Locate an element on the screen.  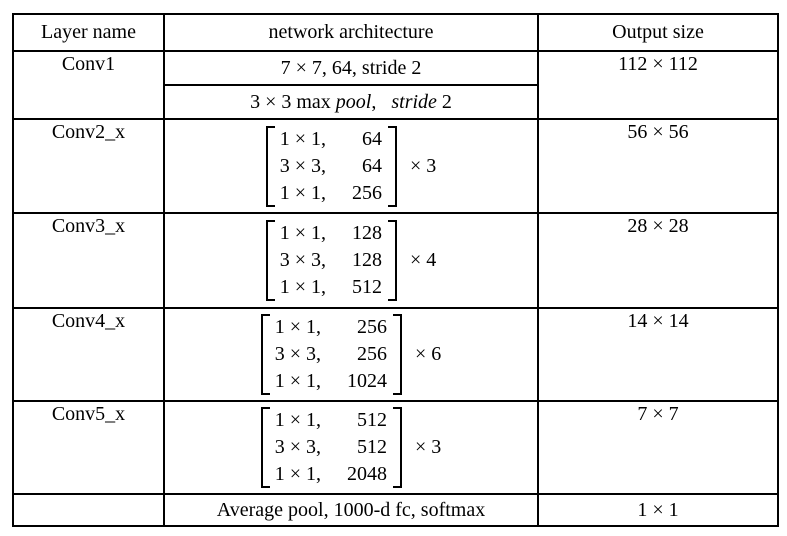
matrix-group: 1 × 1, 128 3 × 3, 128 1 × 1, 512 × 4 is located at coordinates (351, 260).